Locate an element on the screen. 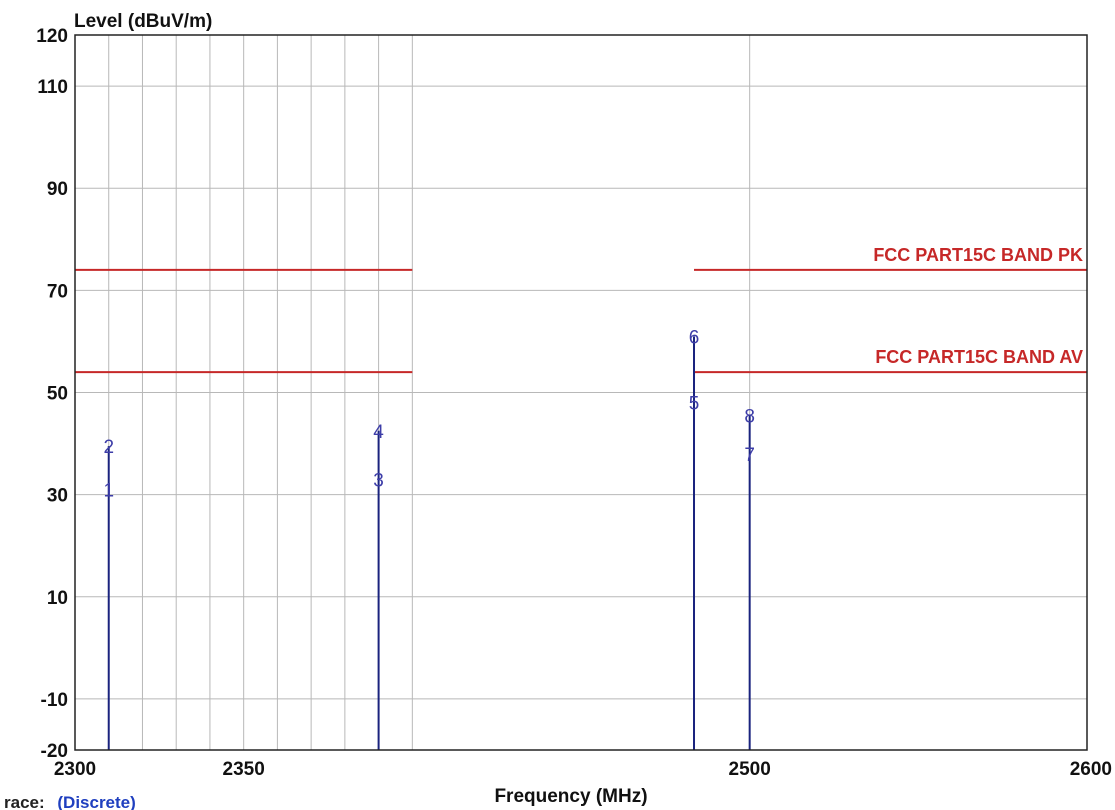  limit-line-label: FCC PART15C BAND PK is located at coordinates (978, 255).